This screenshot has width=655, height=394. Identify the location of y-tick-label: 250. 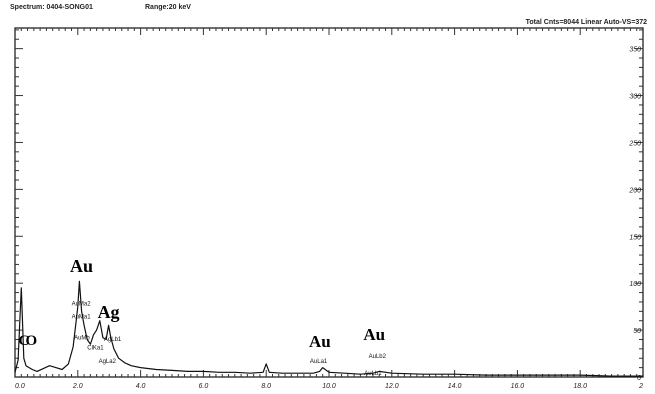
(634, 143).